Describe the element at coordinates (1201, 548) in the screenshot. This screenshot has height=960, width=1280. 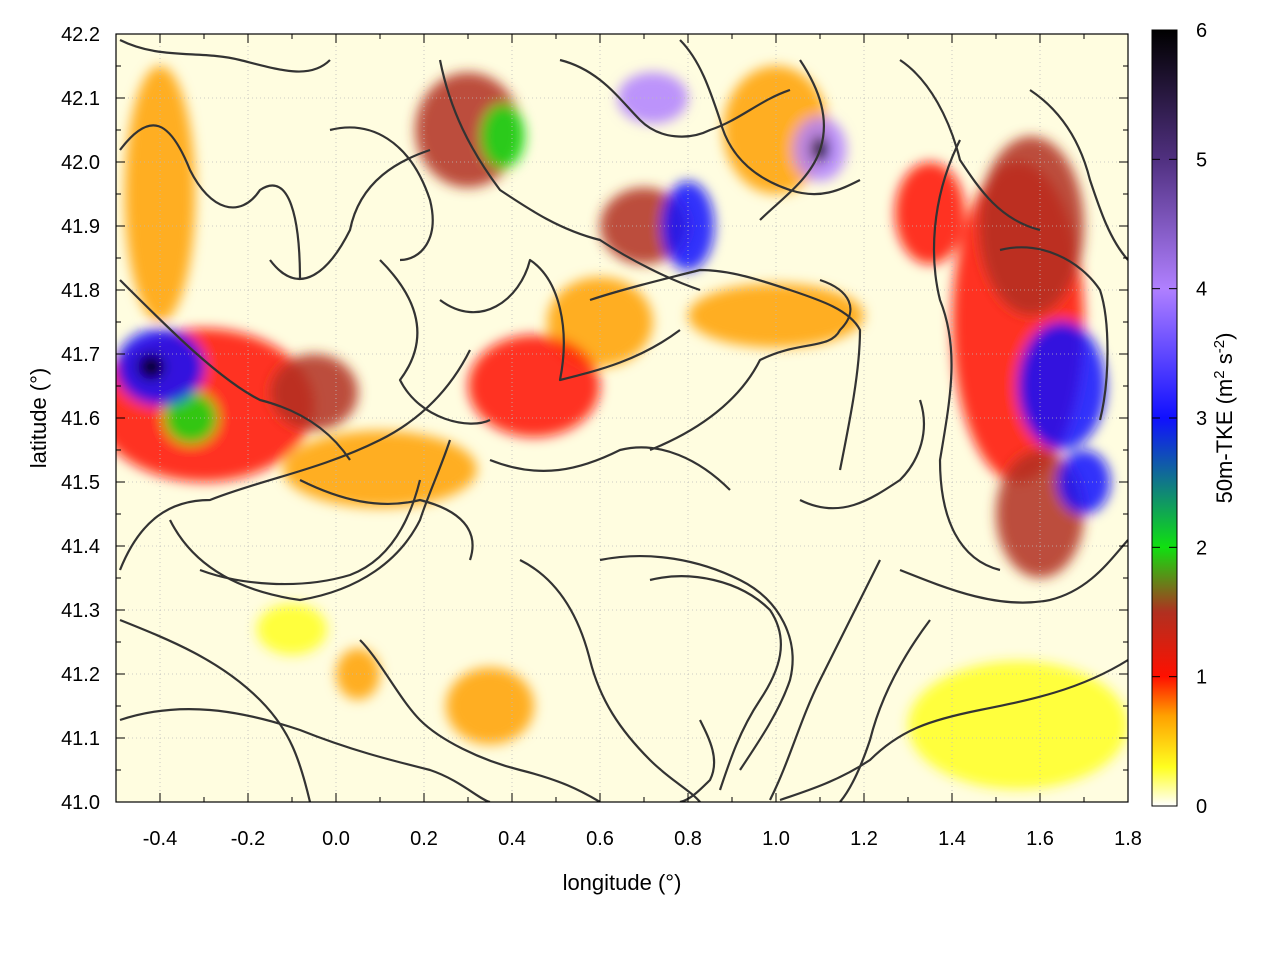
I see `colorbar-tick-label: 2` at that location.